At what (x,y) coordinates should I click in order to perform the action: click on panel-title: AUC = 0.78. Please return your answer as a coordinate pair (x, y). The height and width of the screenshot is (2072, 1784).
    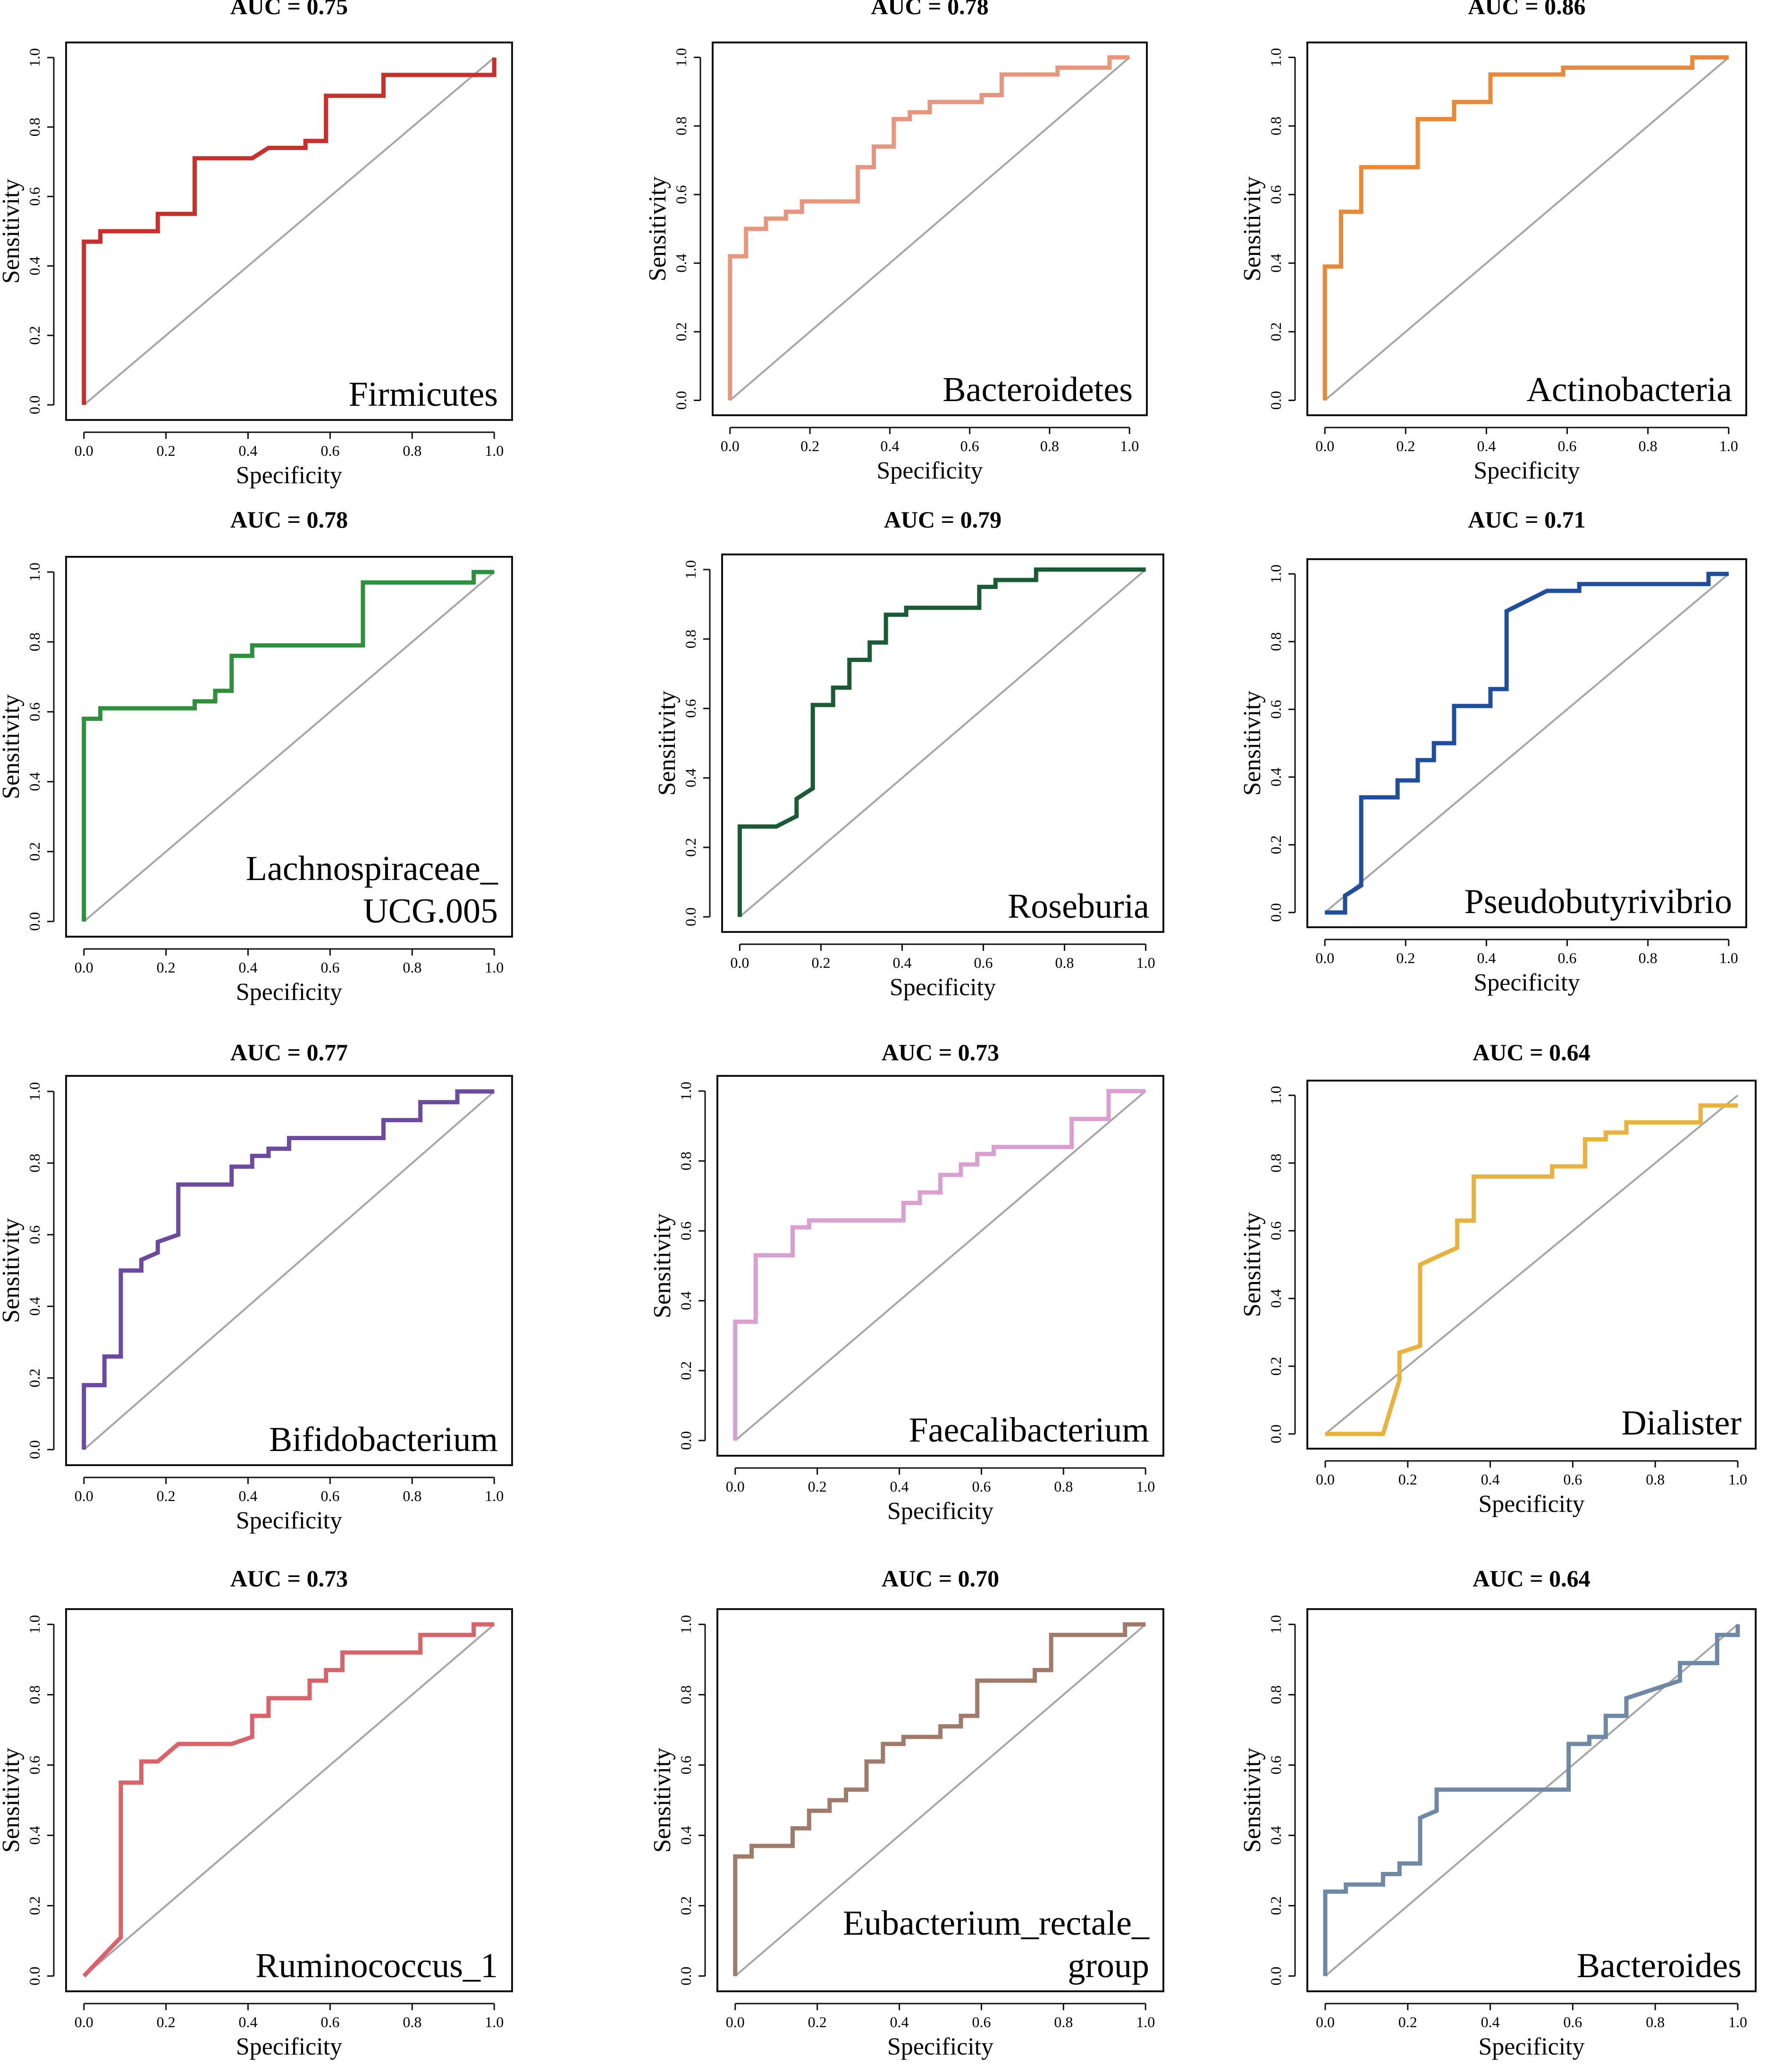
    Looking at the image, I should click on (929, 9).